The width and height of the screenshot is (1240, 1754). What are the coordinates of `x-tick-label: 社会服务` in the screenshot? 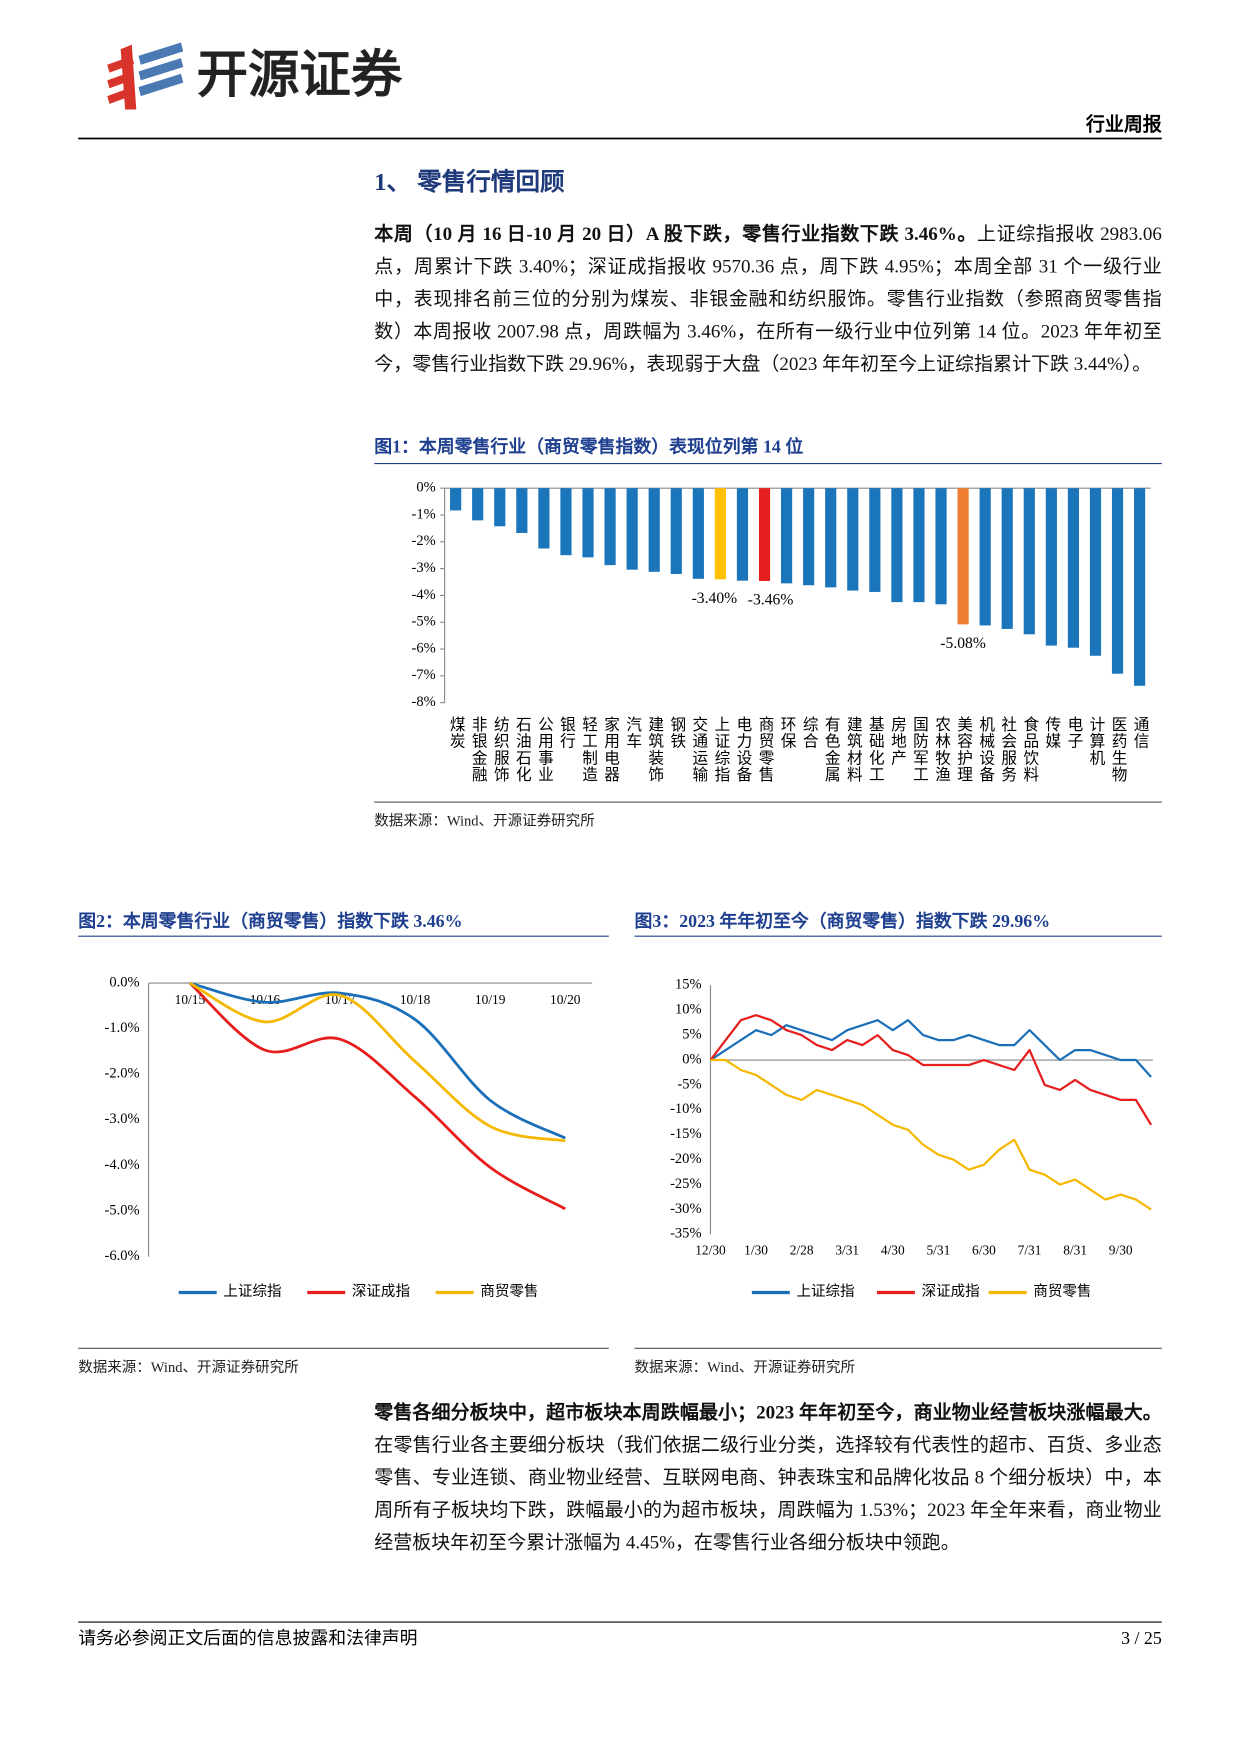 It's located at (1008, 749).